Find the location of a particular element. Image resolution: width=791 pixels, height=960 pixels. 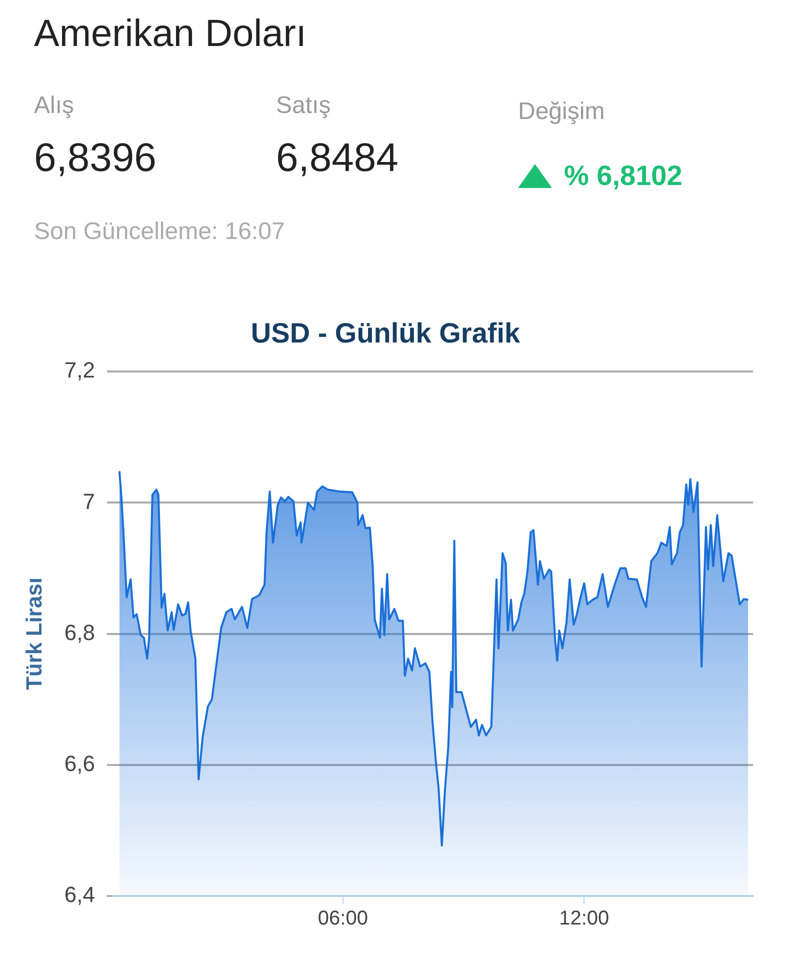

y-tick-label: 7 is located at coordinates (88, 501).